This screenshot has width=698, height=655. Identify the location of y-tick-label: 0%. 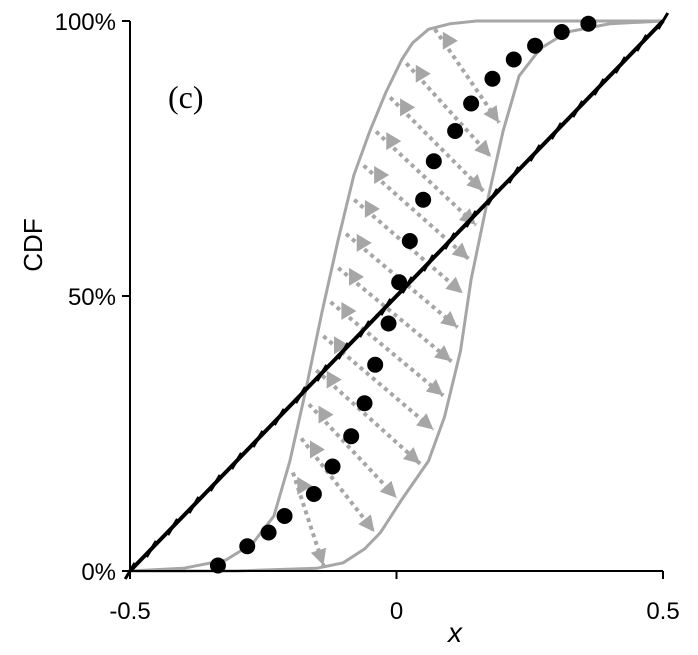
(98, 572).